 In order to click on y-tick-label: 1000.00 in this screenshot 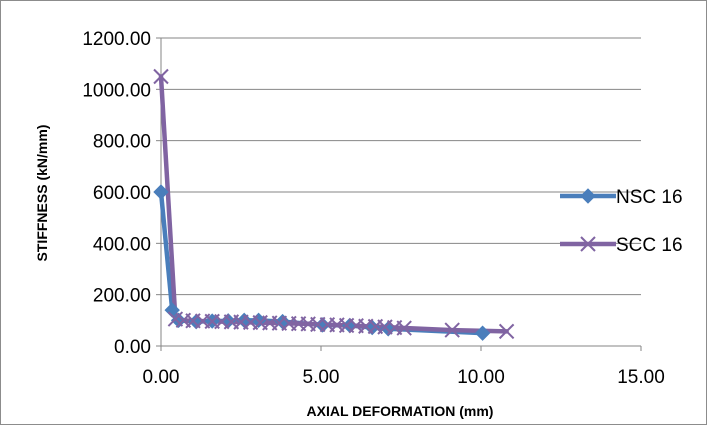, I will do `click(116, 90)`.